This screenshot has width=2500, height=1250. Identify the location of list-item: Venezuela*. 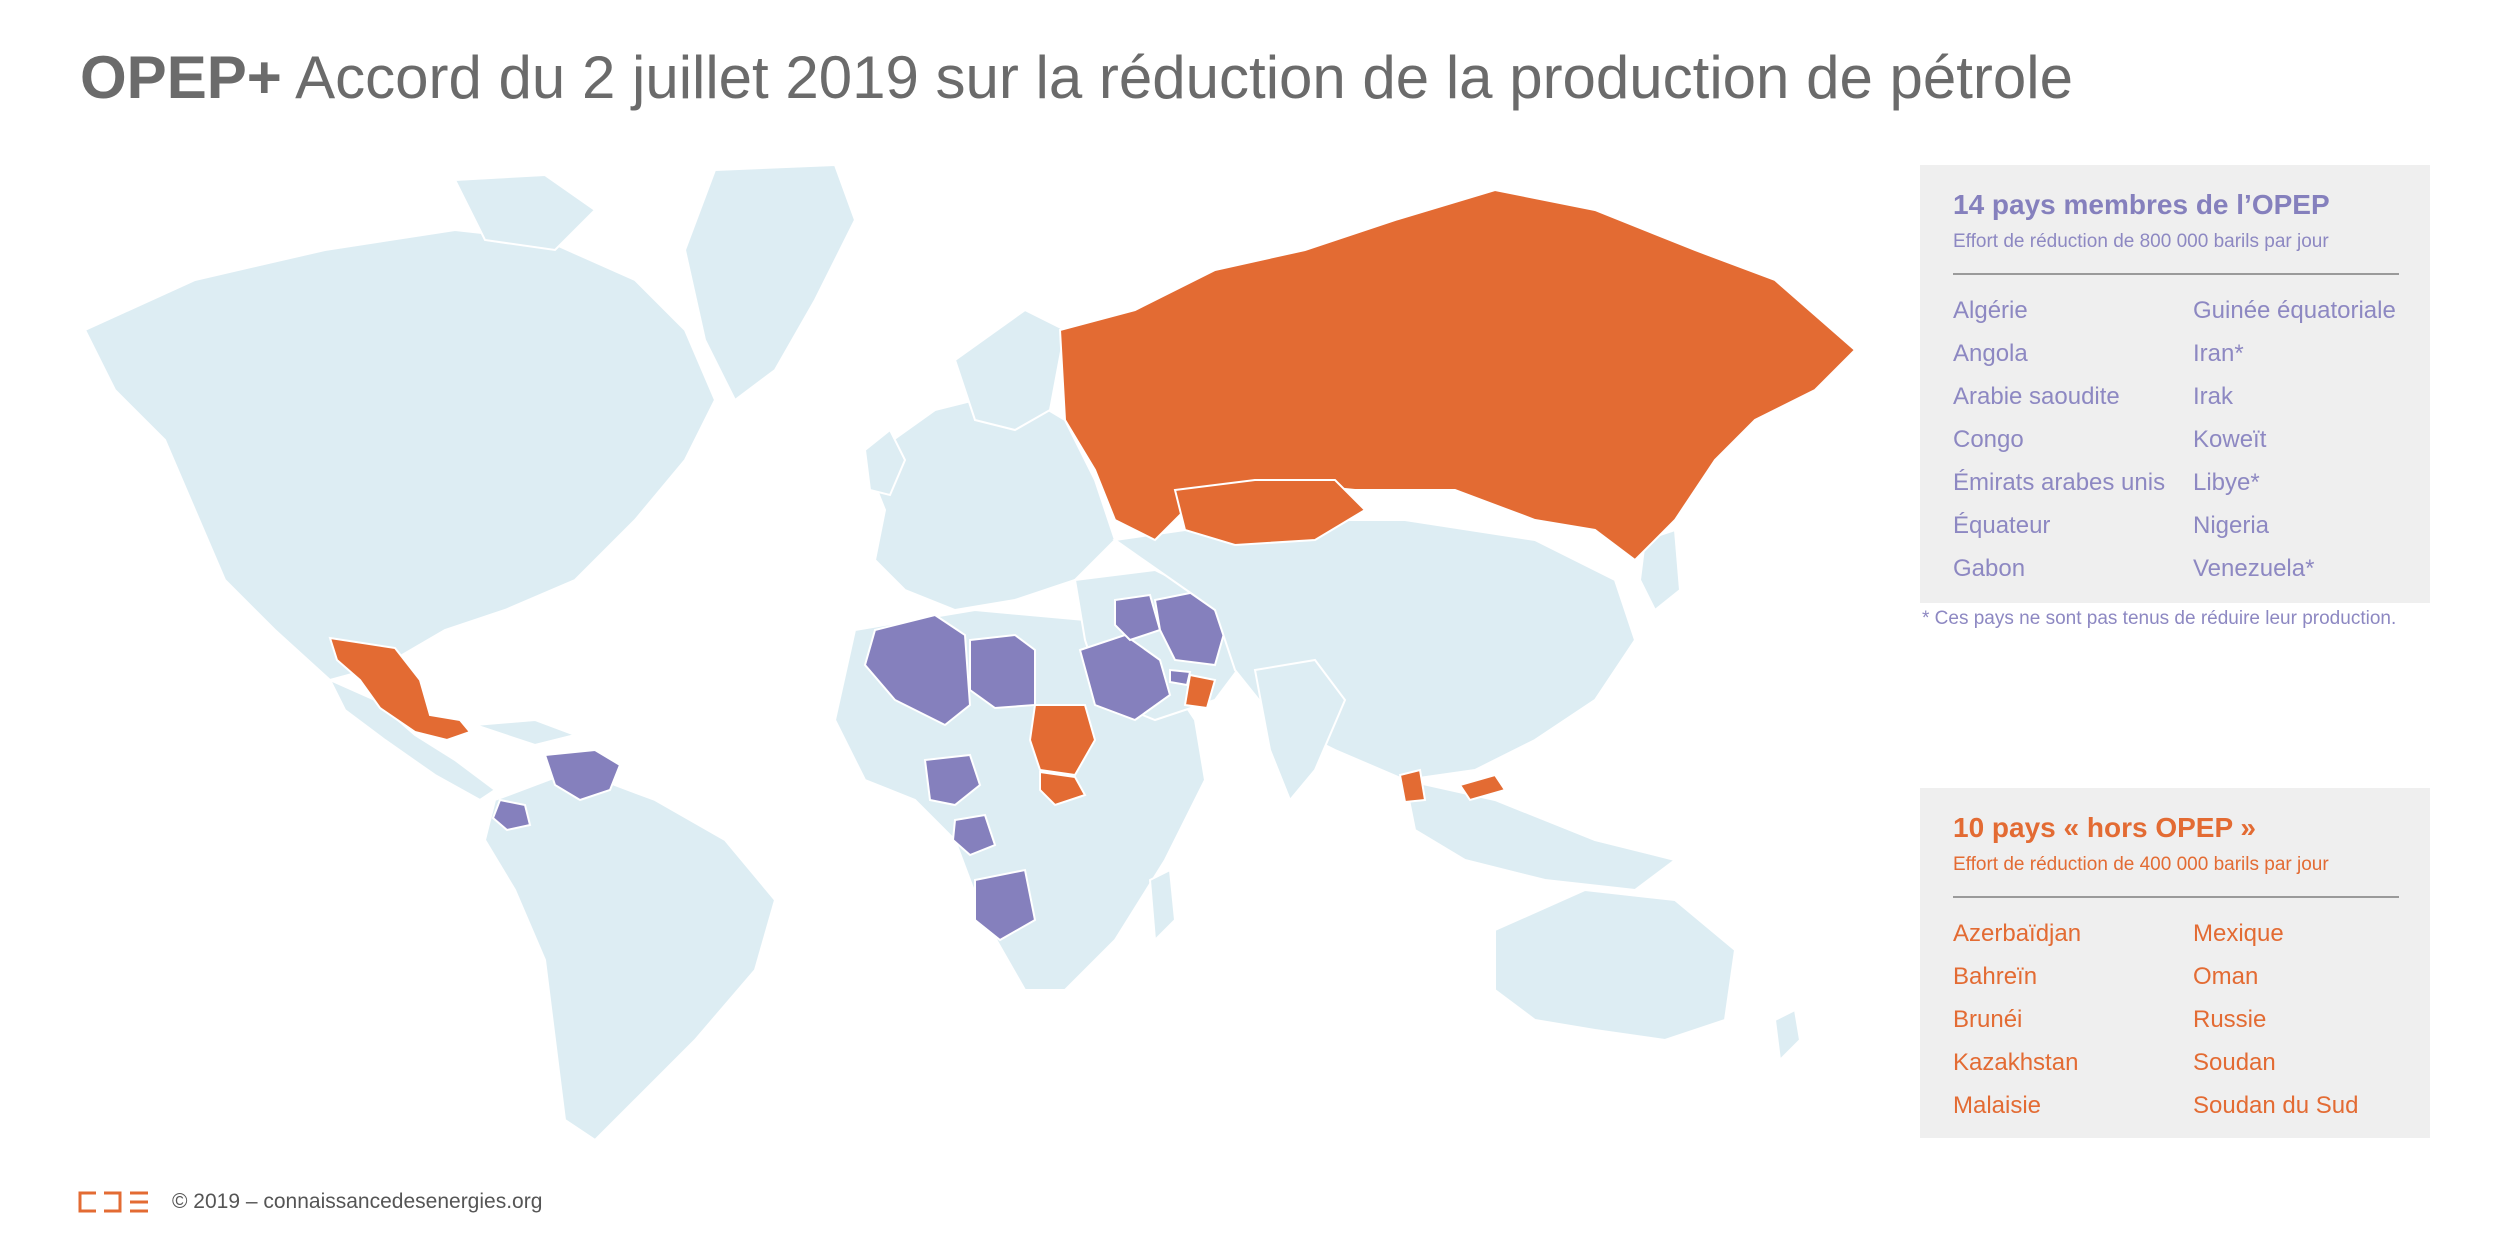
(2254, 568).